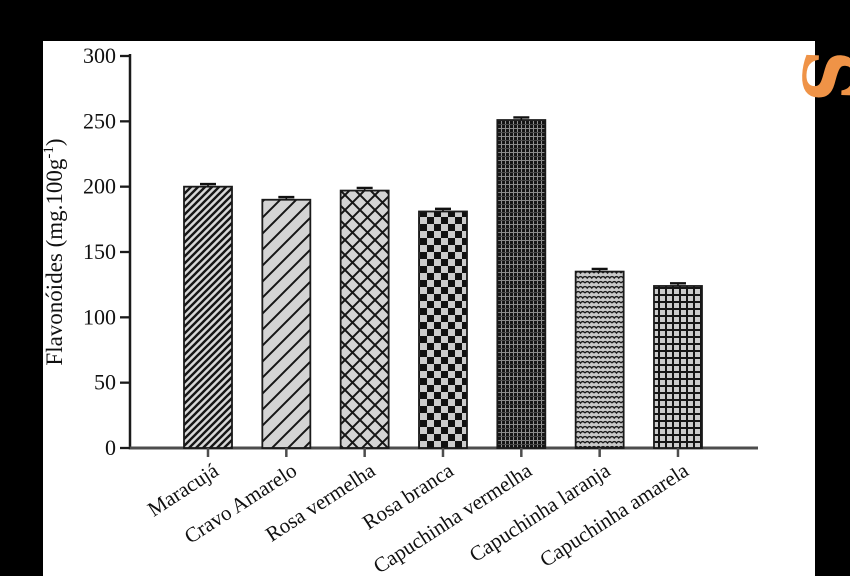 Image resolution: width=850 pixels, height=576 pixels. What do you see at coordinates (105, 382) in the screenshot?
I see `y-tick-label-50: 50` at bounding box center [105, 382].